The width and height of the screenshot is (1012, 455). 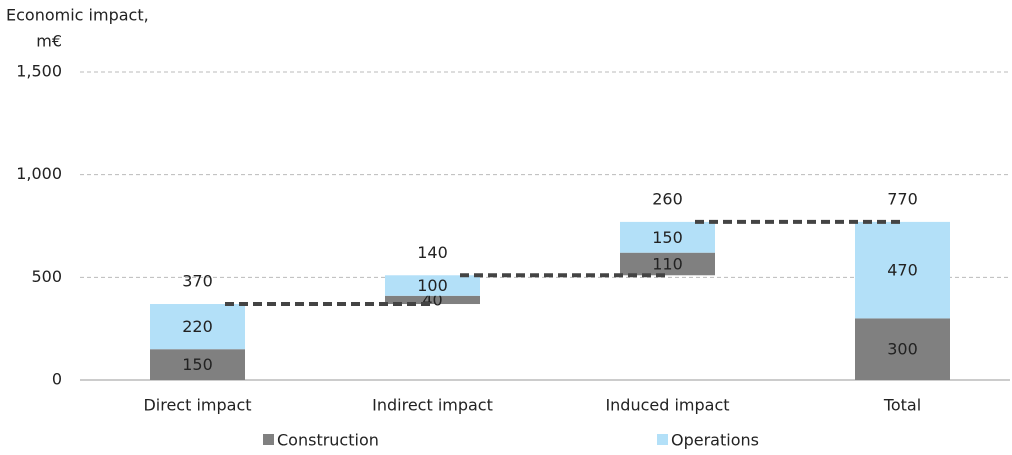 I want to click on x-tick-label: Indirect impact, so click(x=432, y=405).